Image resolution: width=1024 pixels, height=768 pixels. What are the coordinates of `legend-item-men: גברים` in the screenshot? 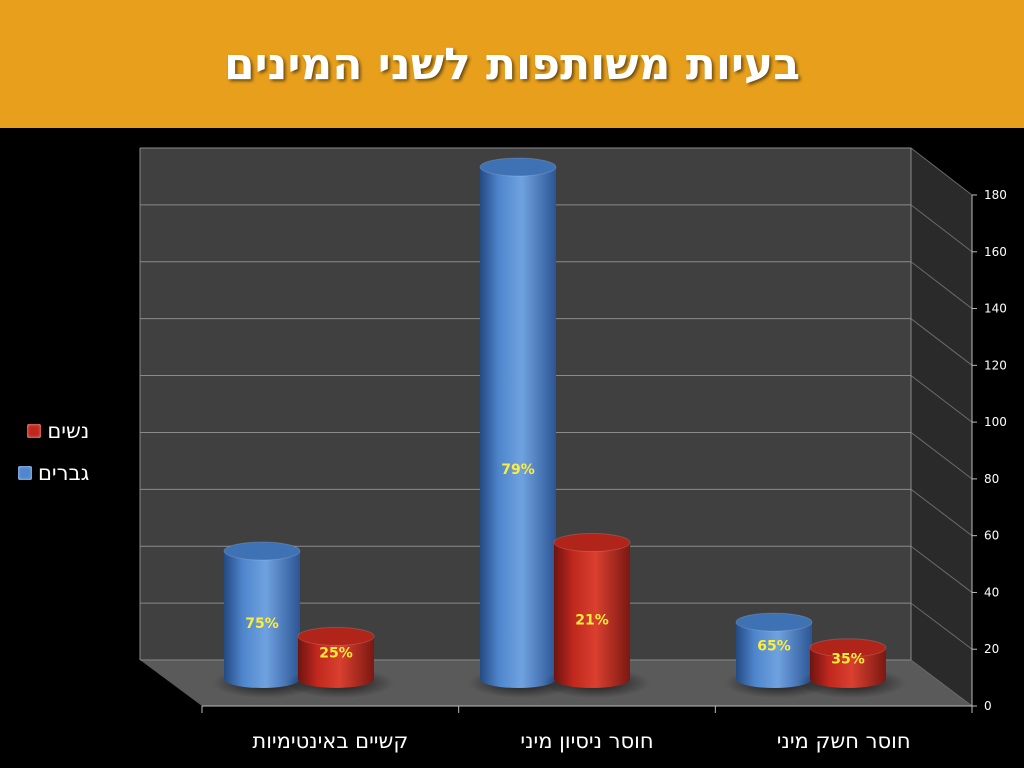 It's located at (53, 473).